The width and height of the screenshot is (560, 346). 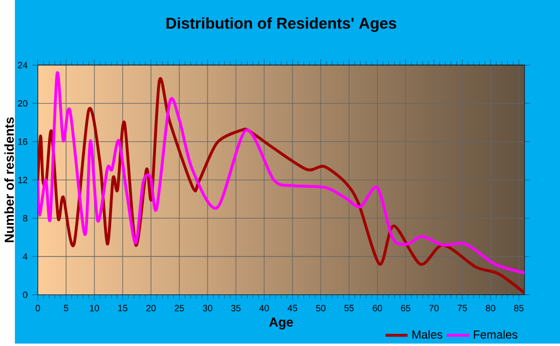 I want to click on y-tick-label: 4, so click(x=25, y=257).